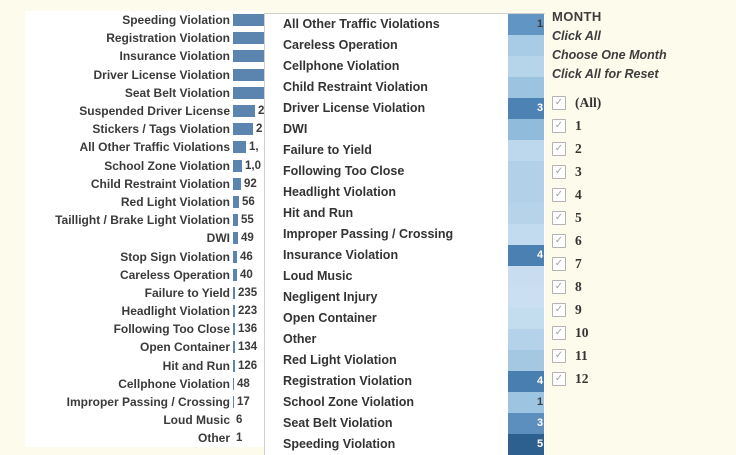 The height and width of the screenshot is (455, 736). What do you see at coordinates (341, 66) in the screenshot?
I see `category-list-item: Cellphone Violation` at bounding box center [341, 66].